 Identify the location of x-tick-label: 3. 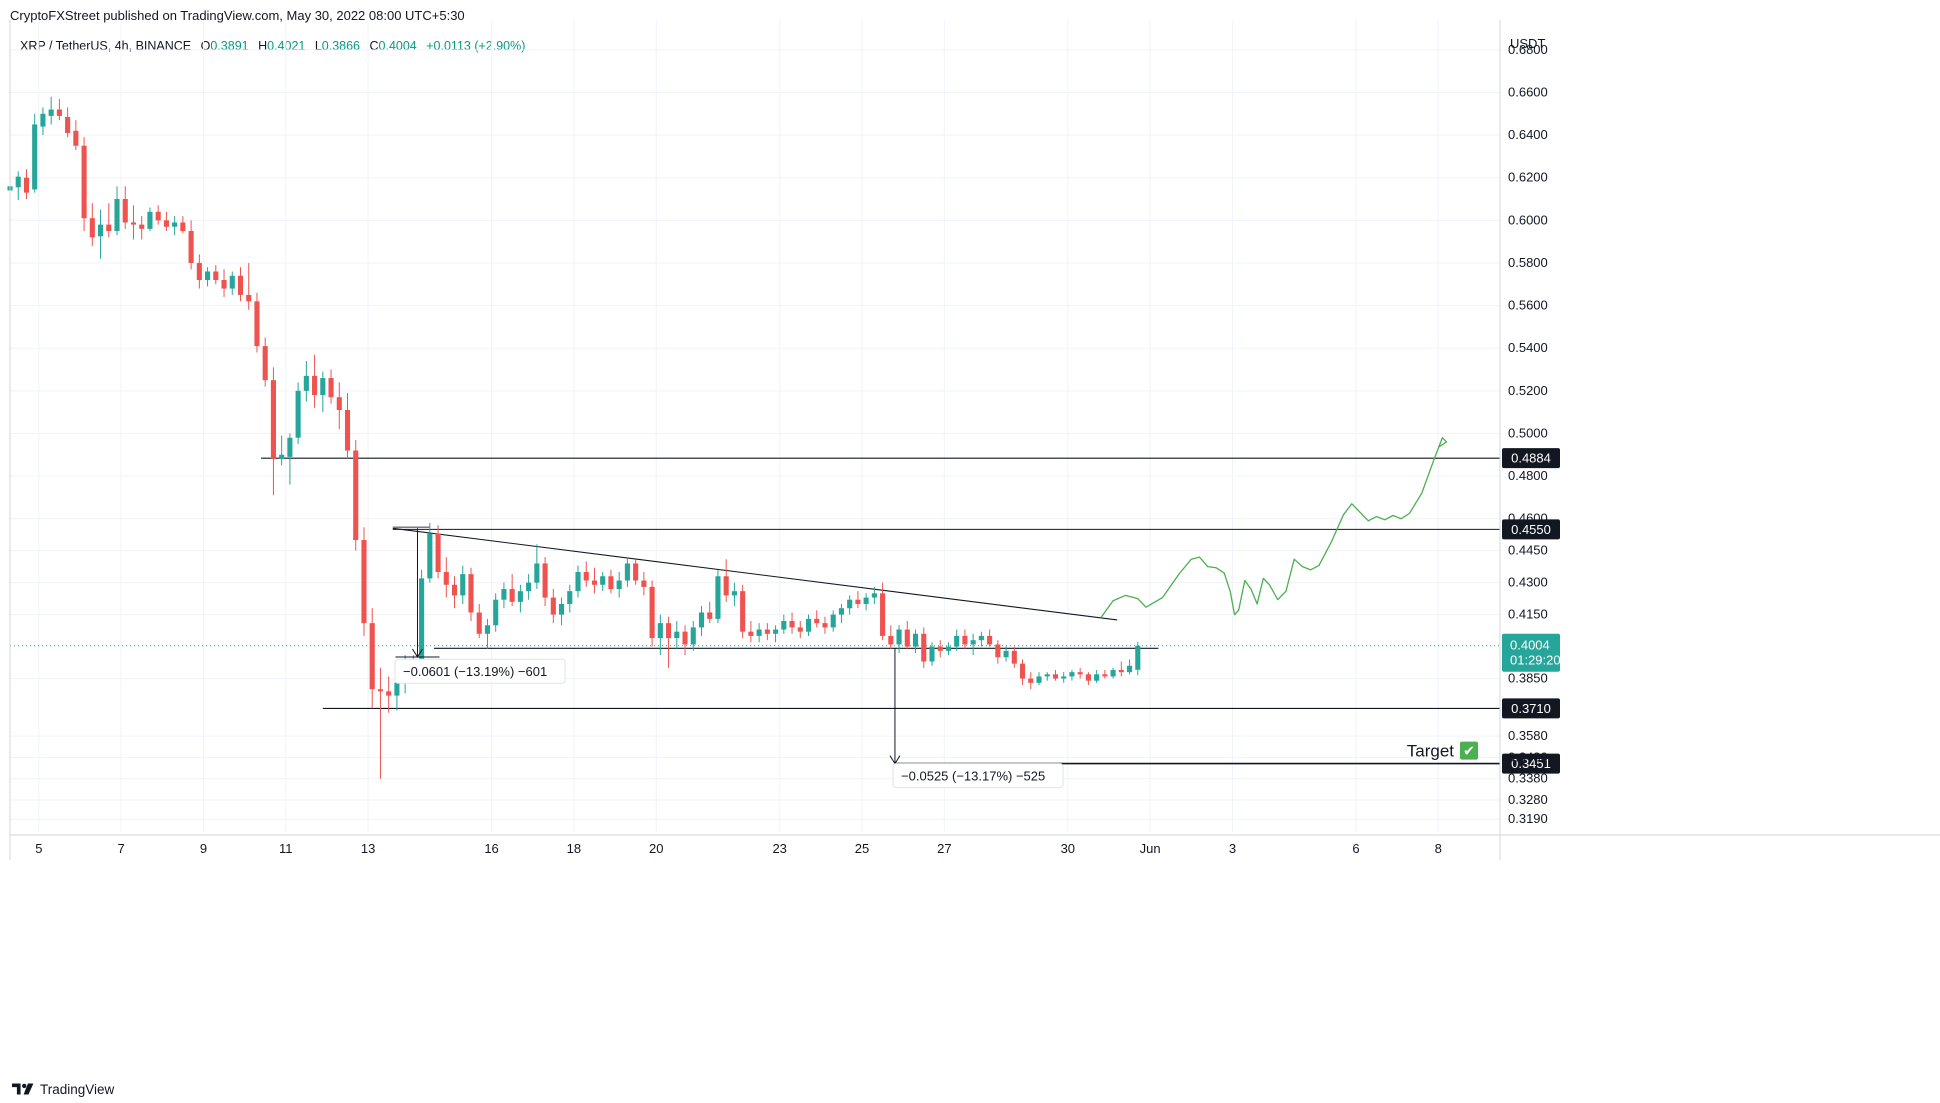
(1232, 848).